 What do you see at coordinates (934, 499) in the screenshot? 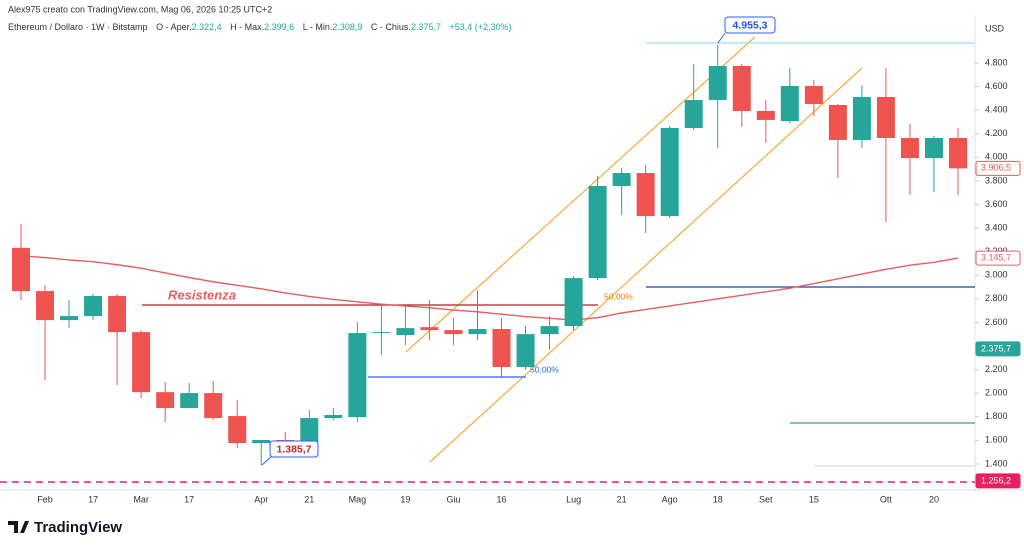
I see `x-tick-label: 20` at bounding box center [934, 499].